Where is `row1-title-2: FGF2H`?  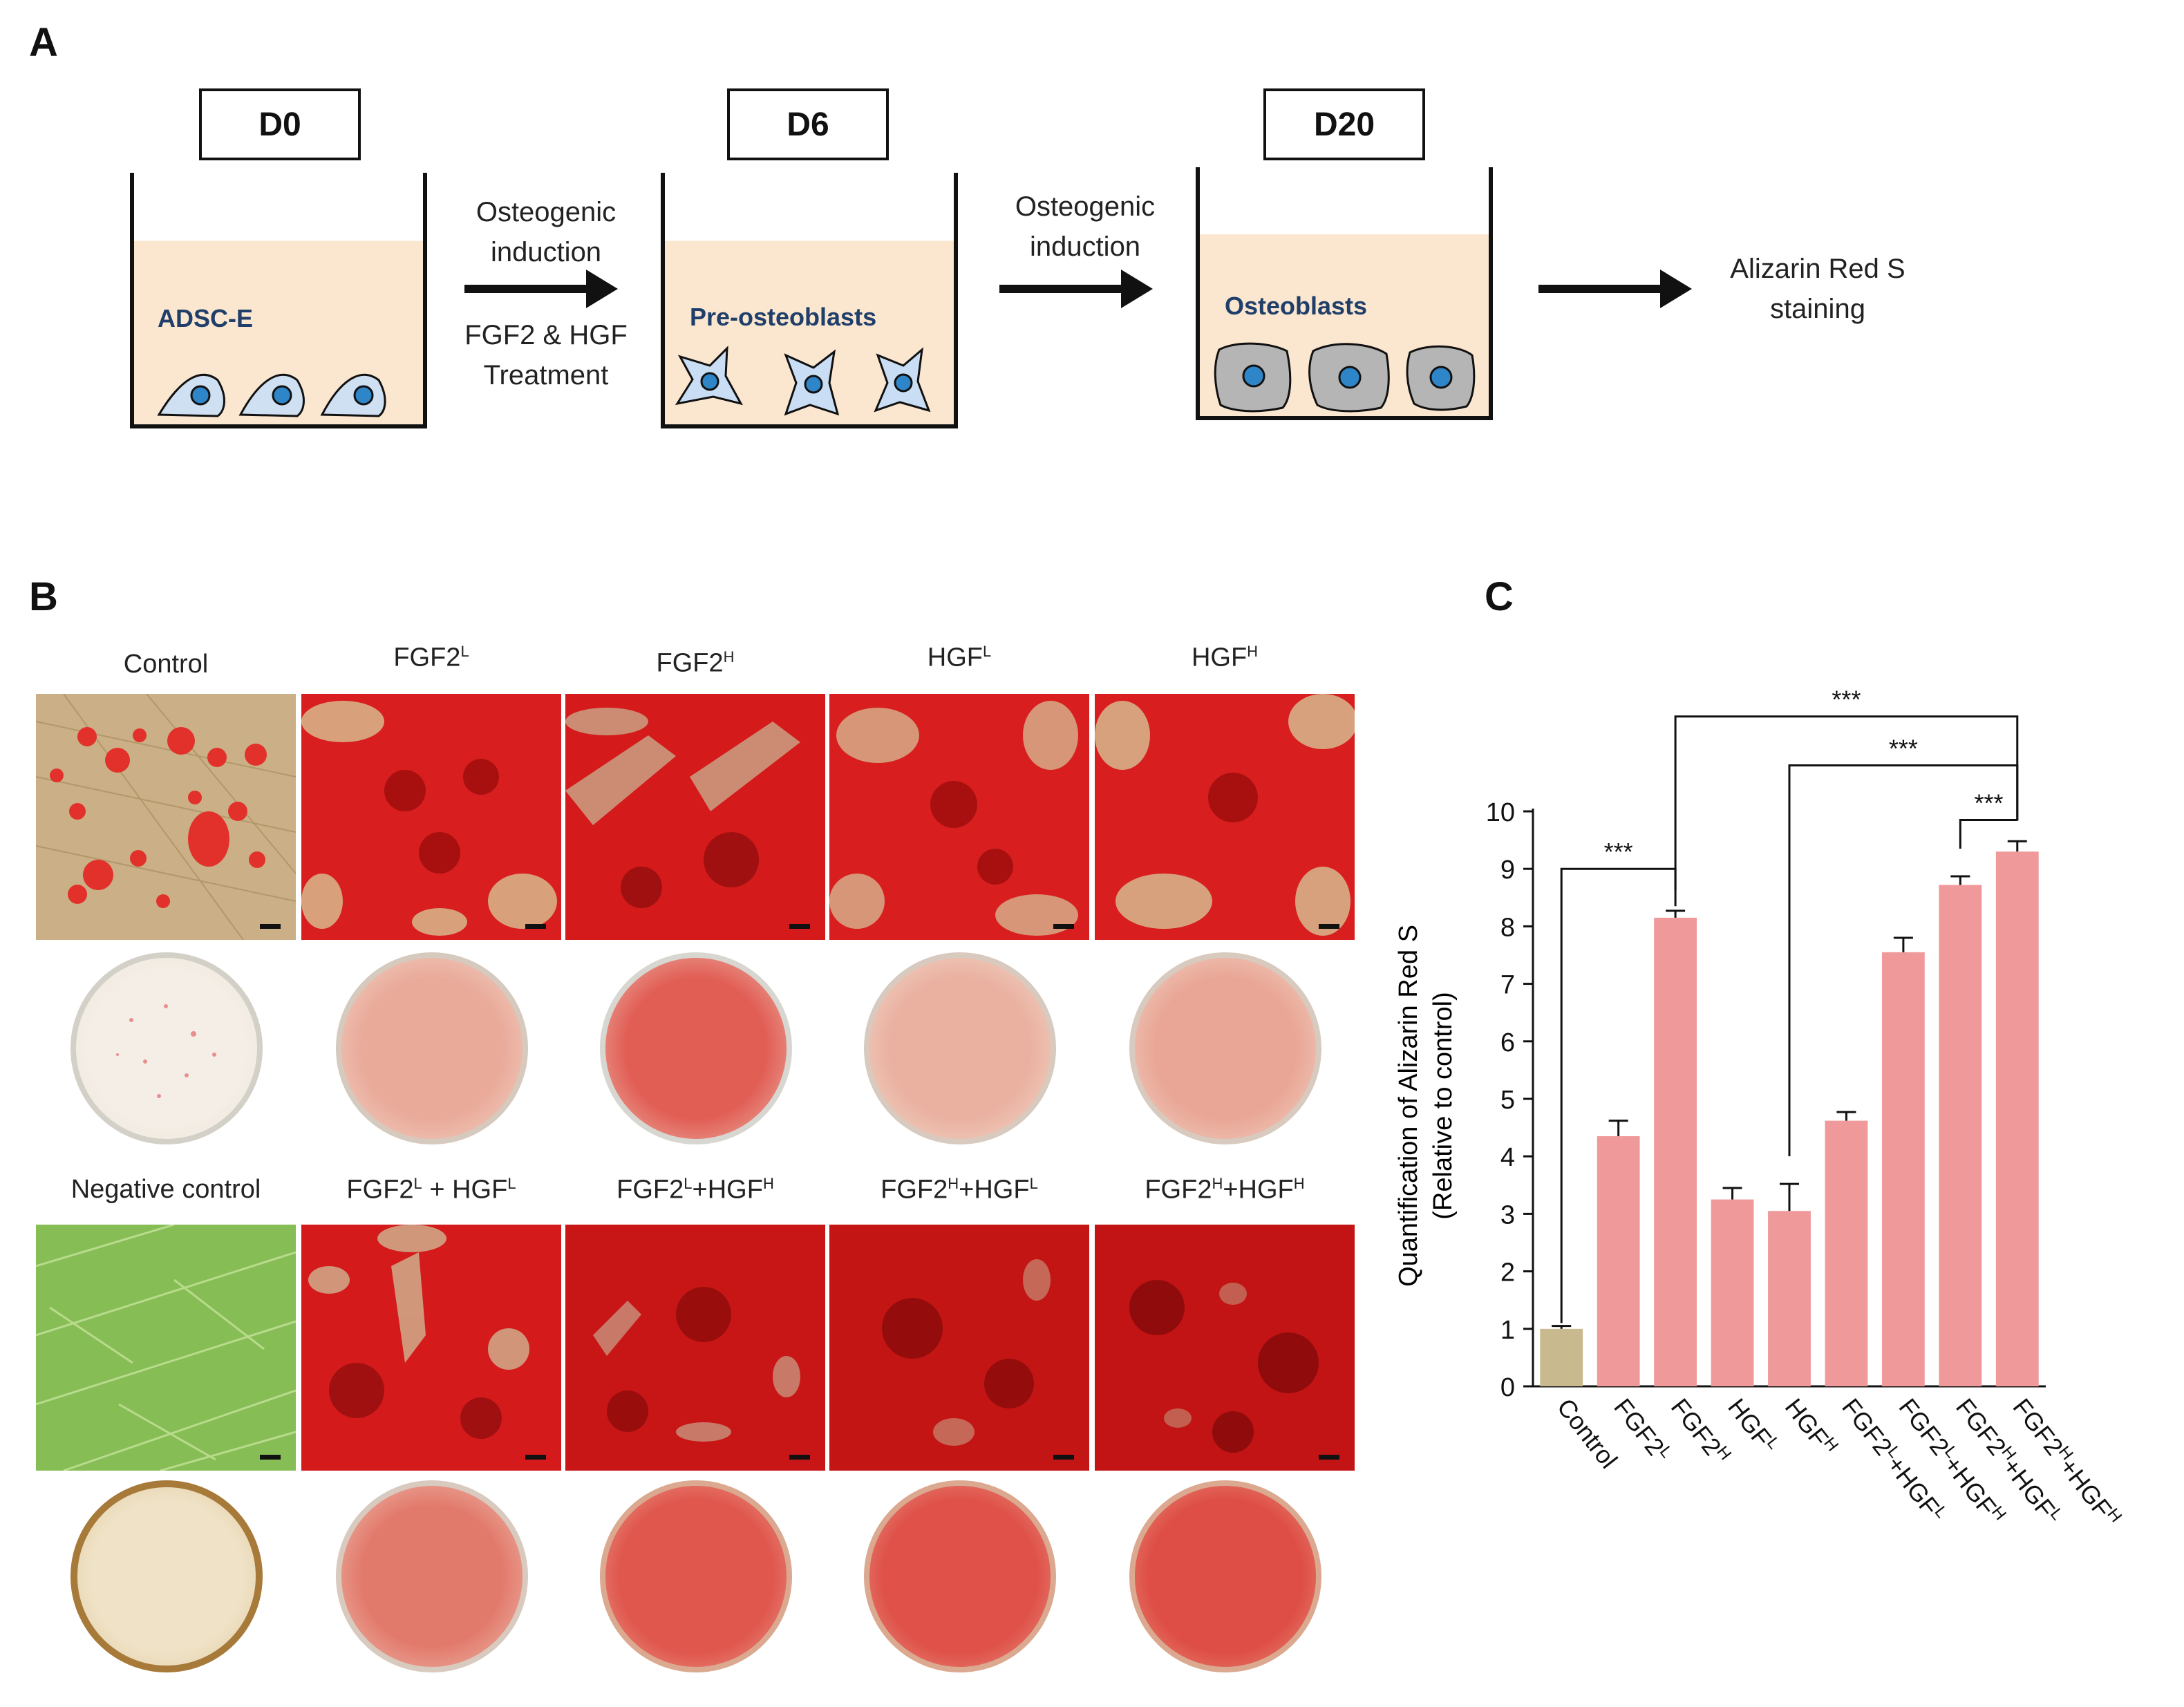
row1-title-2: FGF2H is located at coordinates (695, 663).